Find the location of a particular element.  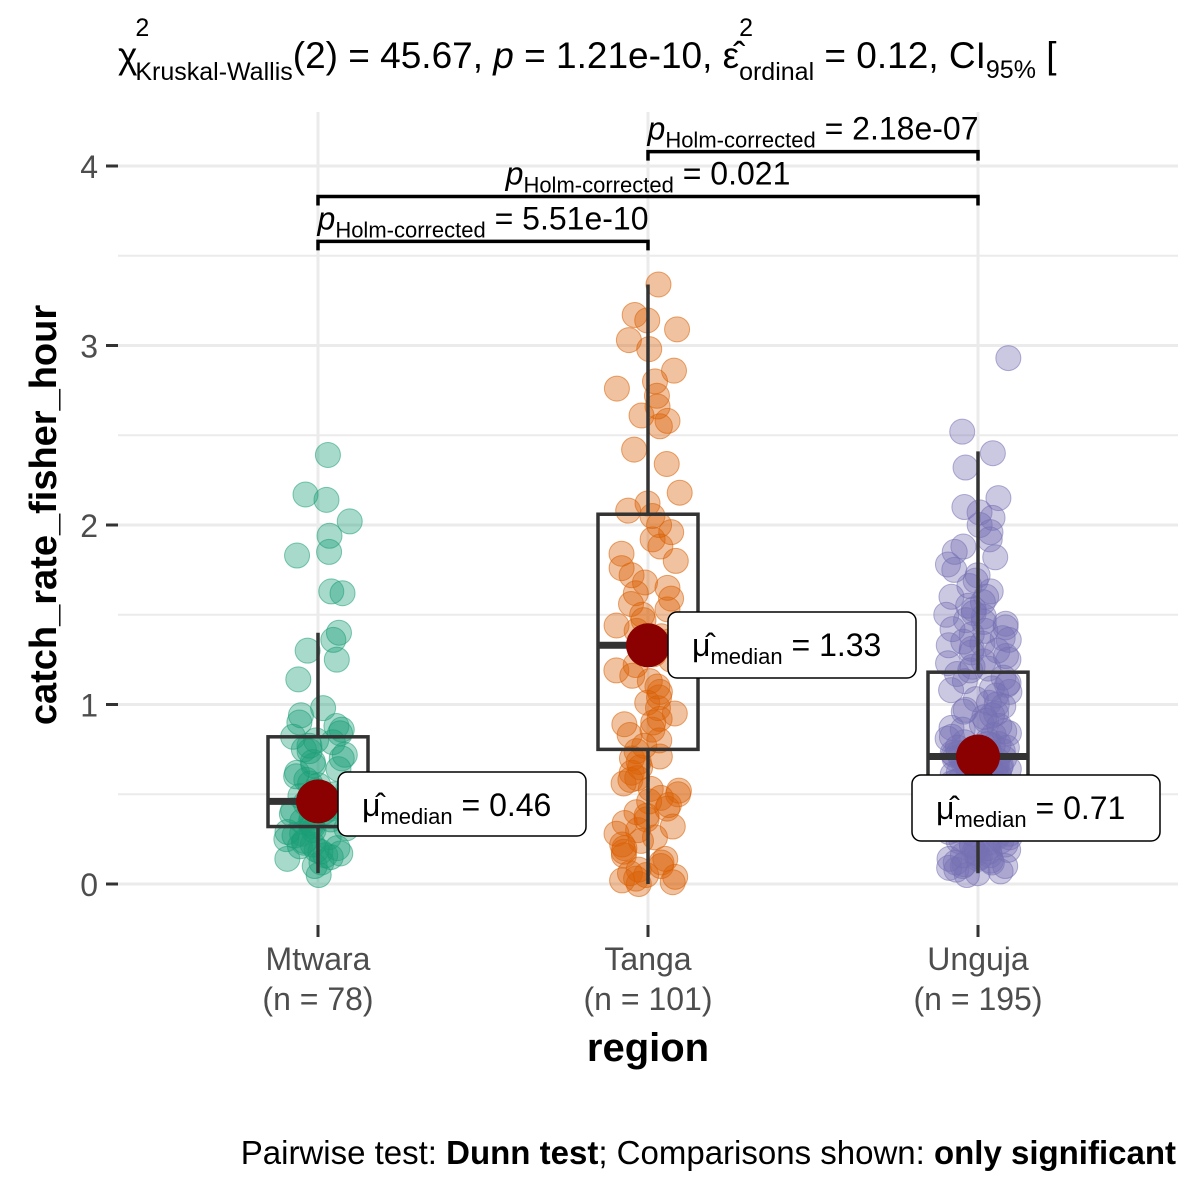

title-effect-sub: ordinal is located at coordinates (776, 72).